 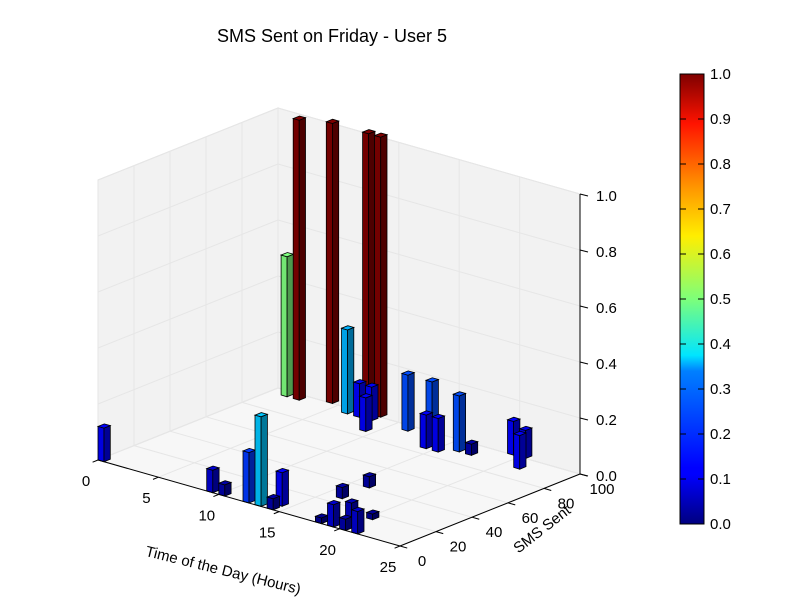 I want to click on y-tick-label: 20, so click(x=458, y=547).